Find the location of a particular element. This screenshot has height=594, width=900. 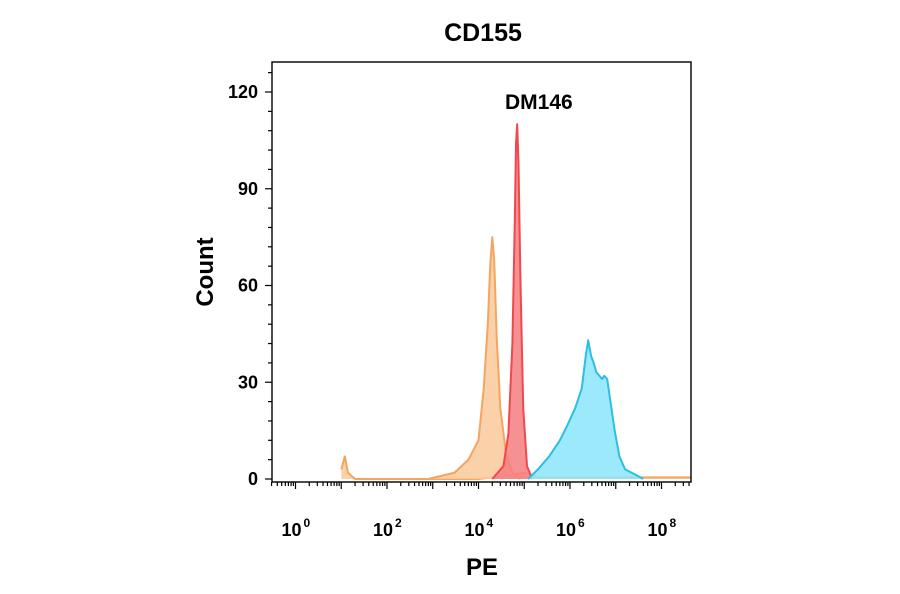

series-3-line is located at coordinates (585, 409).